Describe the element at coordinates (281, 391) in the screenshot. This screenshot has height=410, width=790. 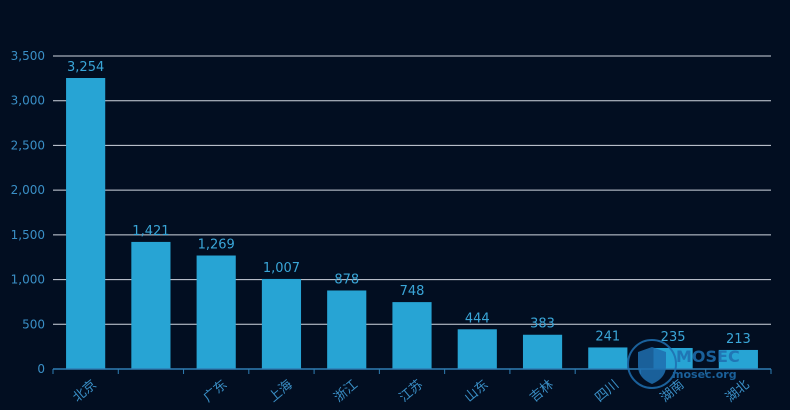
I see `x-category-label: 上海` at that location.